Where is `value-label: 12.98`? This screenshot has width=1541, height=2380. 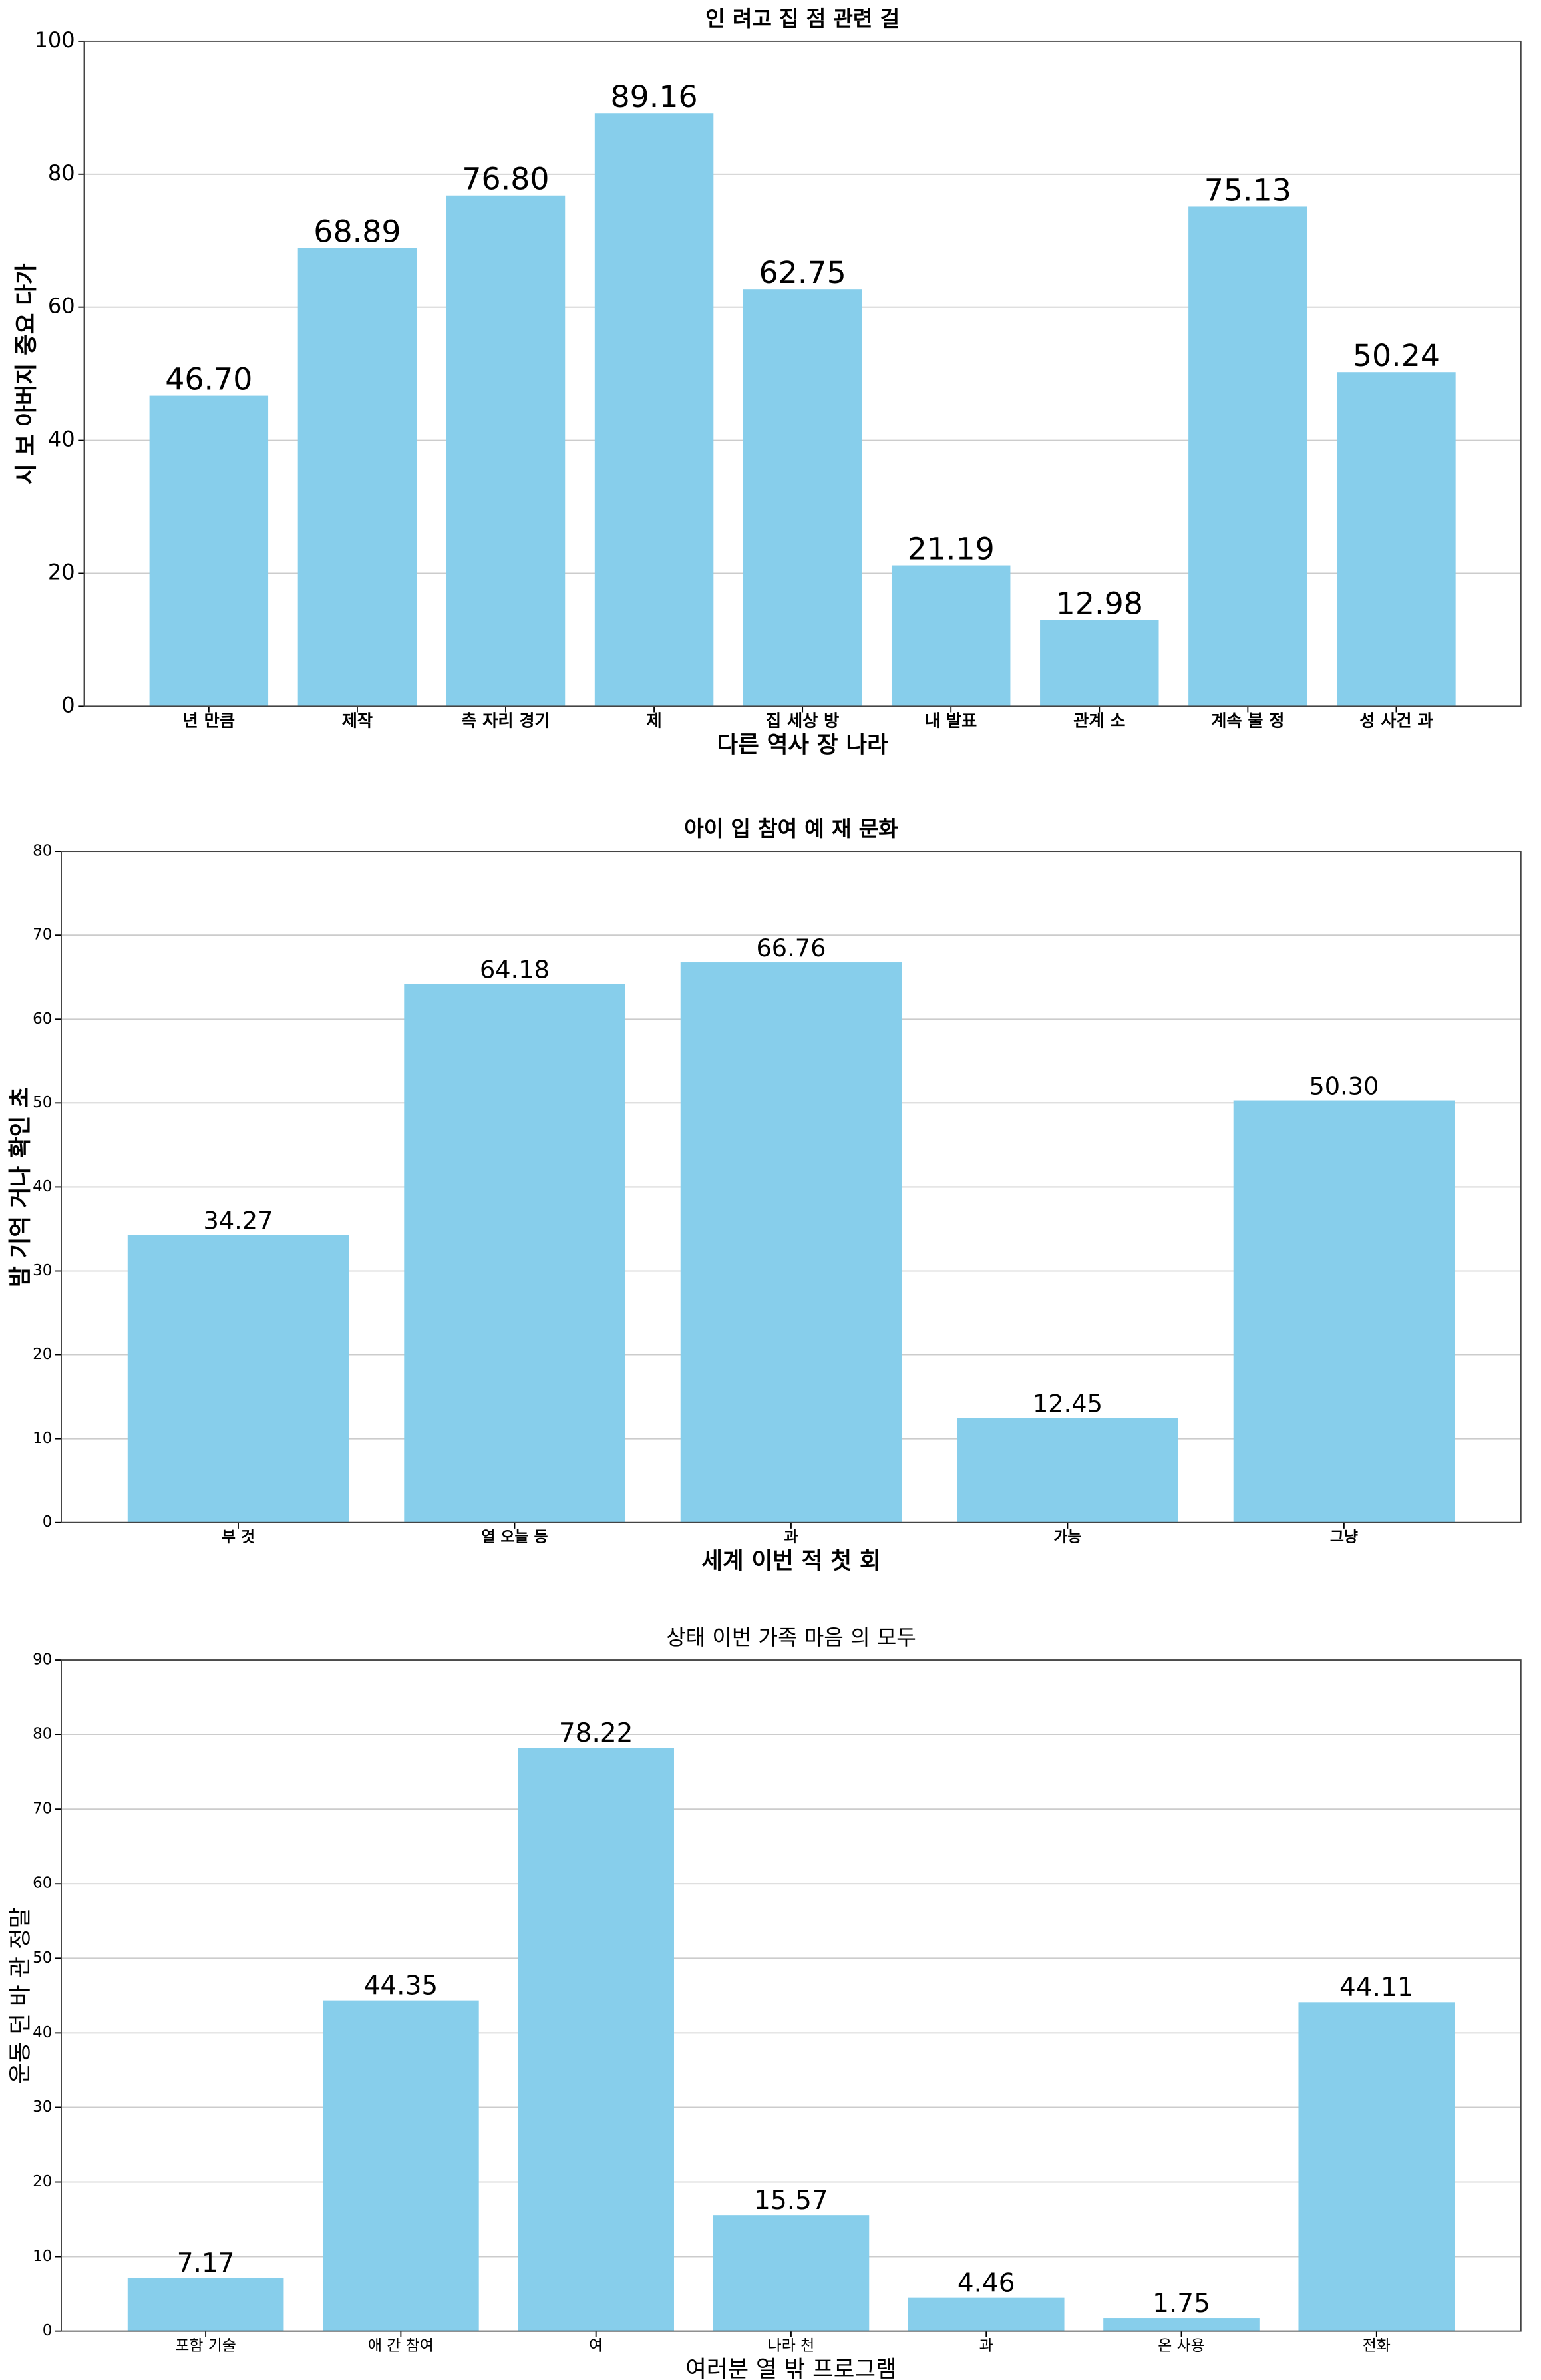 value-label: 12.98 is located at coordinates (1099, 603).